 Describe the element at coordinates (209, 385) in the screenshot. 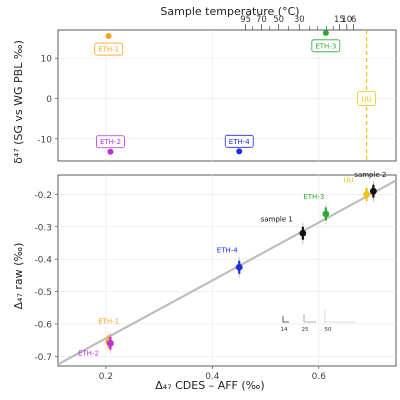

I see `bottom-x-axis-label: Δ₄₇ CDES – AFF (‰)` at that location.